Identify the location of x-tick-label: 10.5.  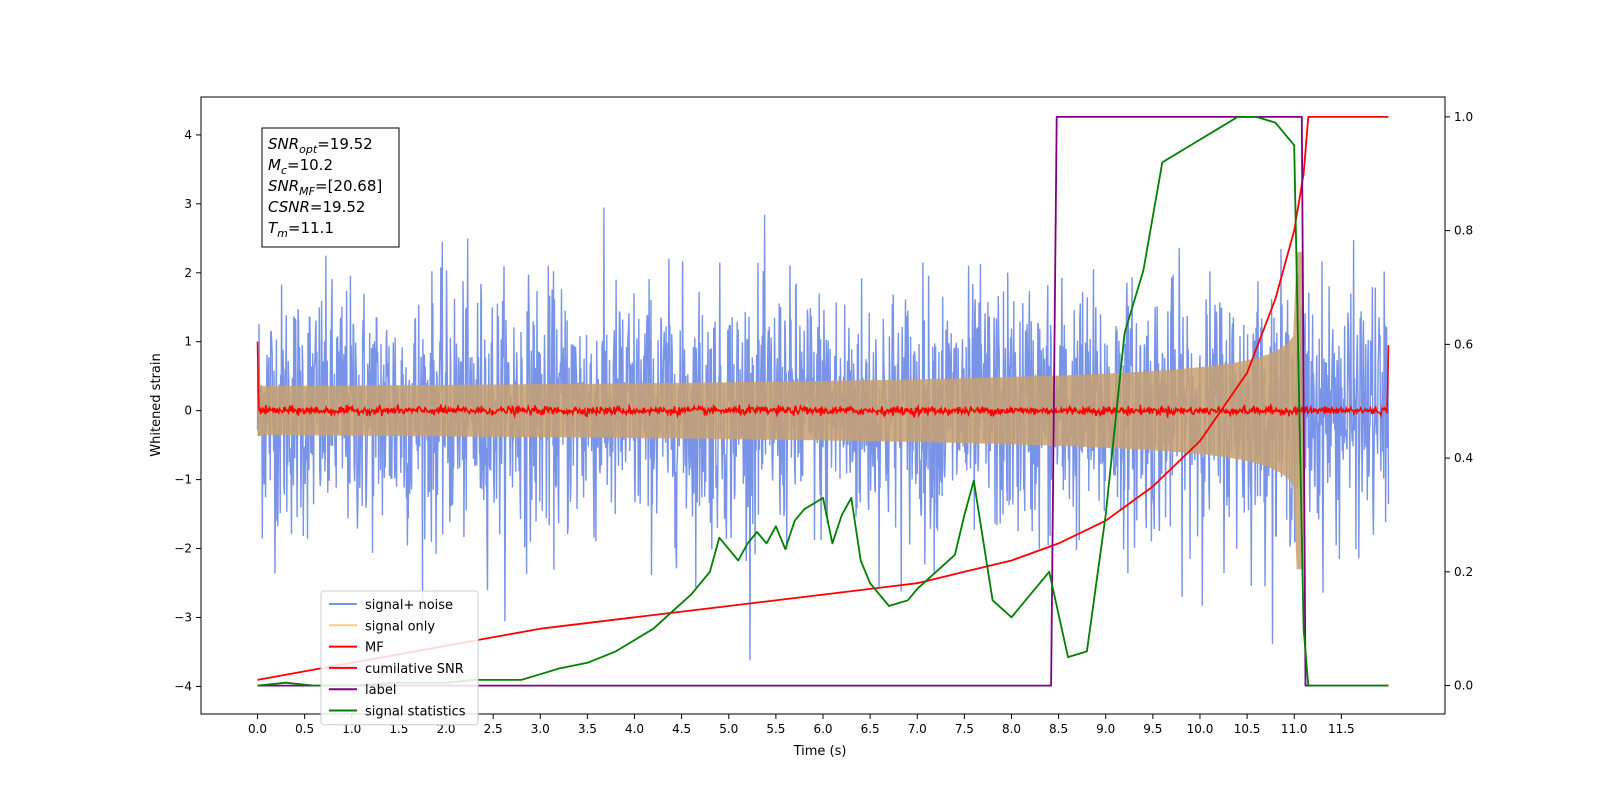
(1247, 729).